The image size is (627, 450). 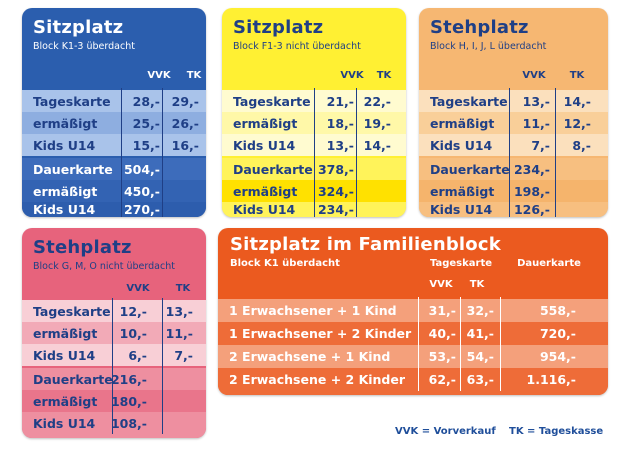 I want to click on card-subtitle: Block K1 überdacht, so click(x=285, y=263).